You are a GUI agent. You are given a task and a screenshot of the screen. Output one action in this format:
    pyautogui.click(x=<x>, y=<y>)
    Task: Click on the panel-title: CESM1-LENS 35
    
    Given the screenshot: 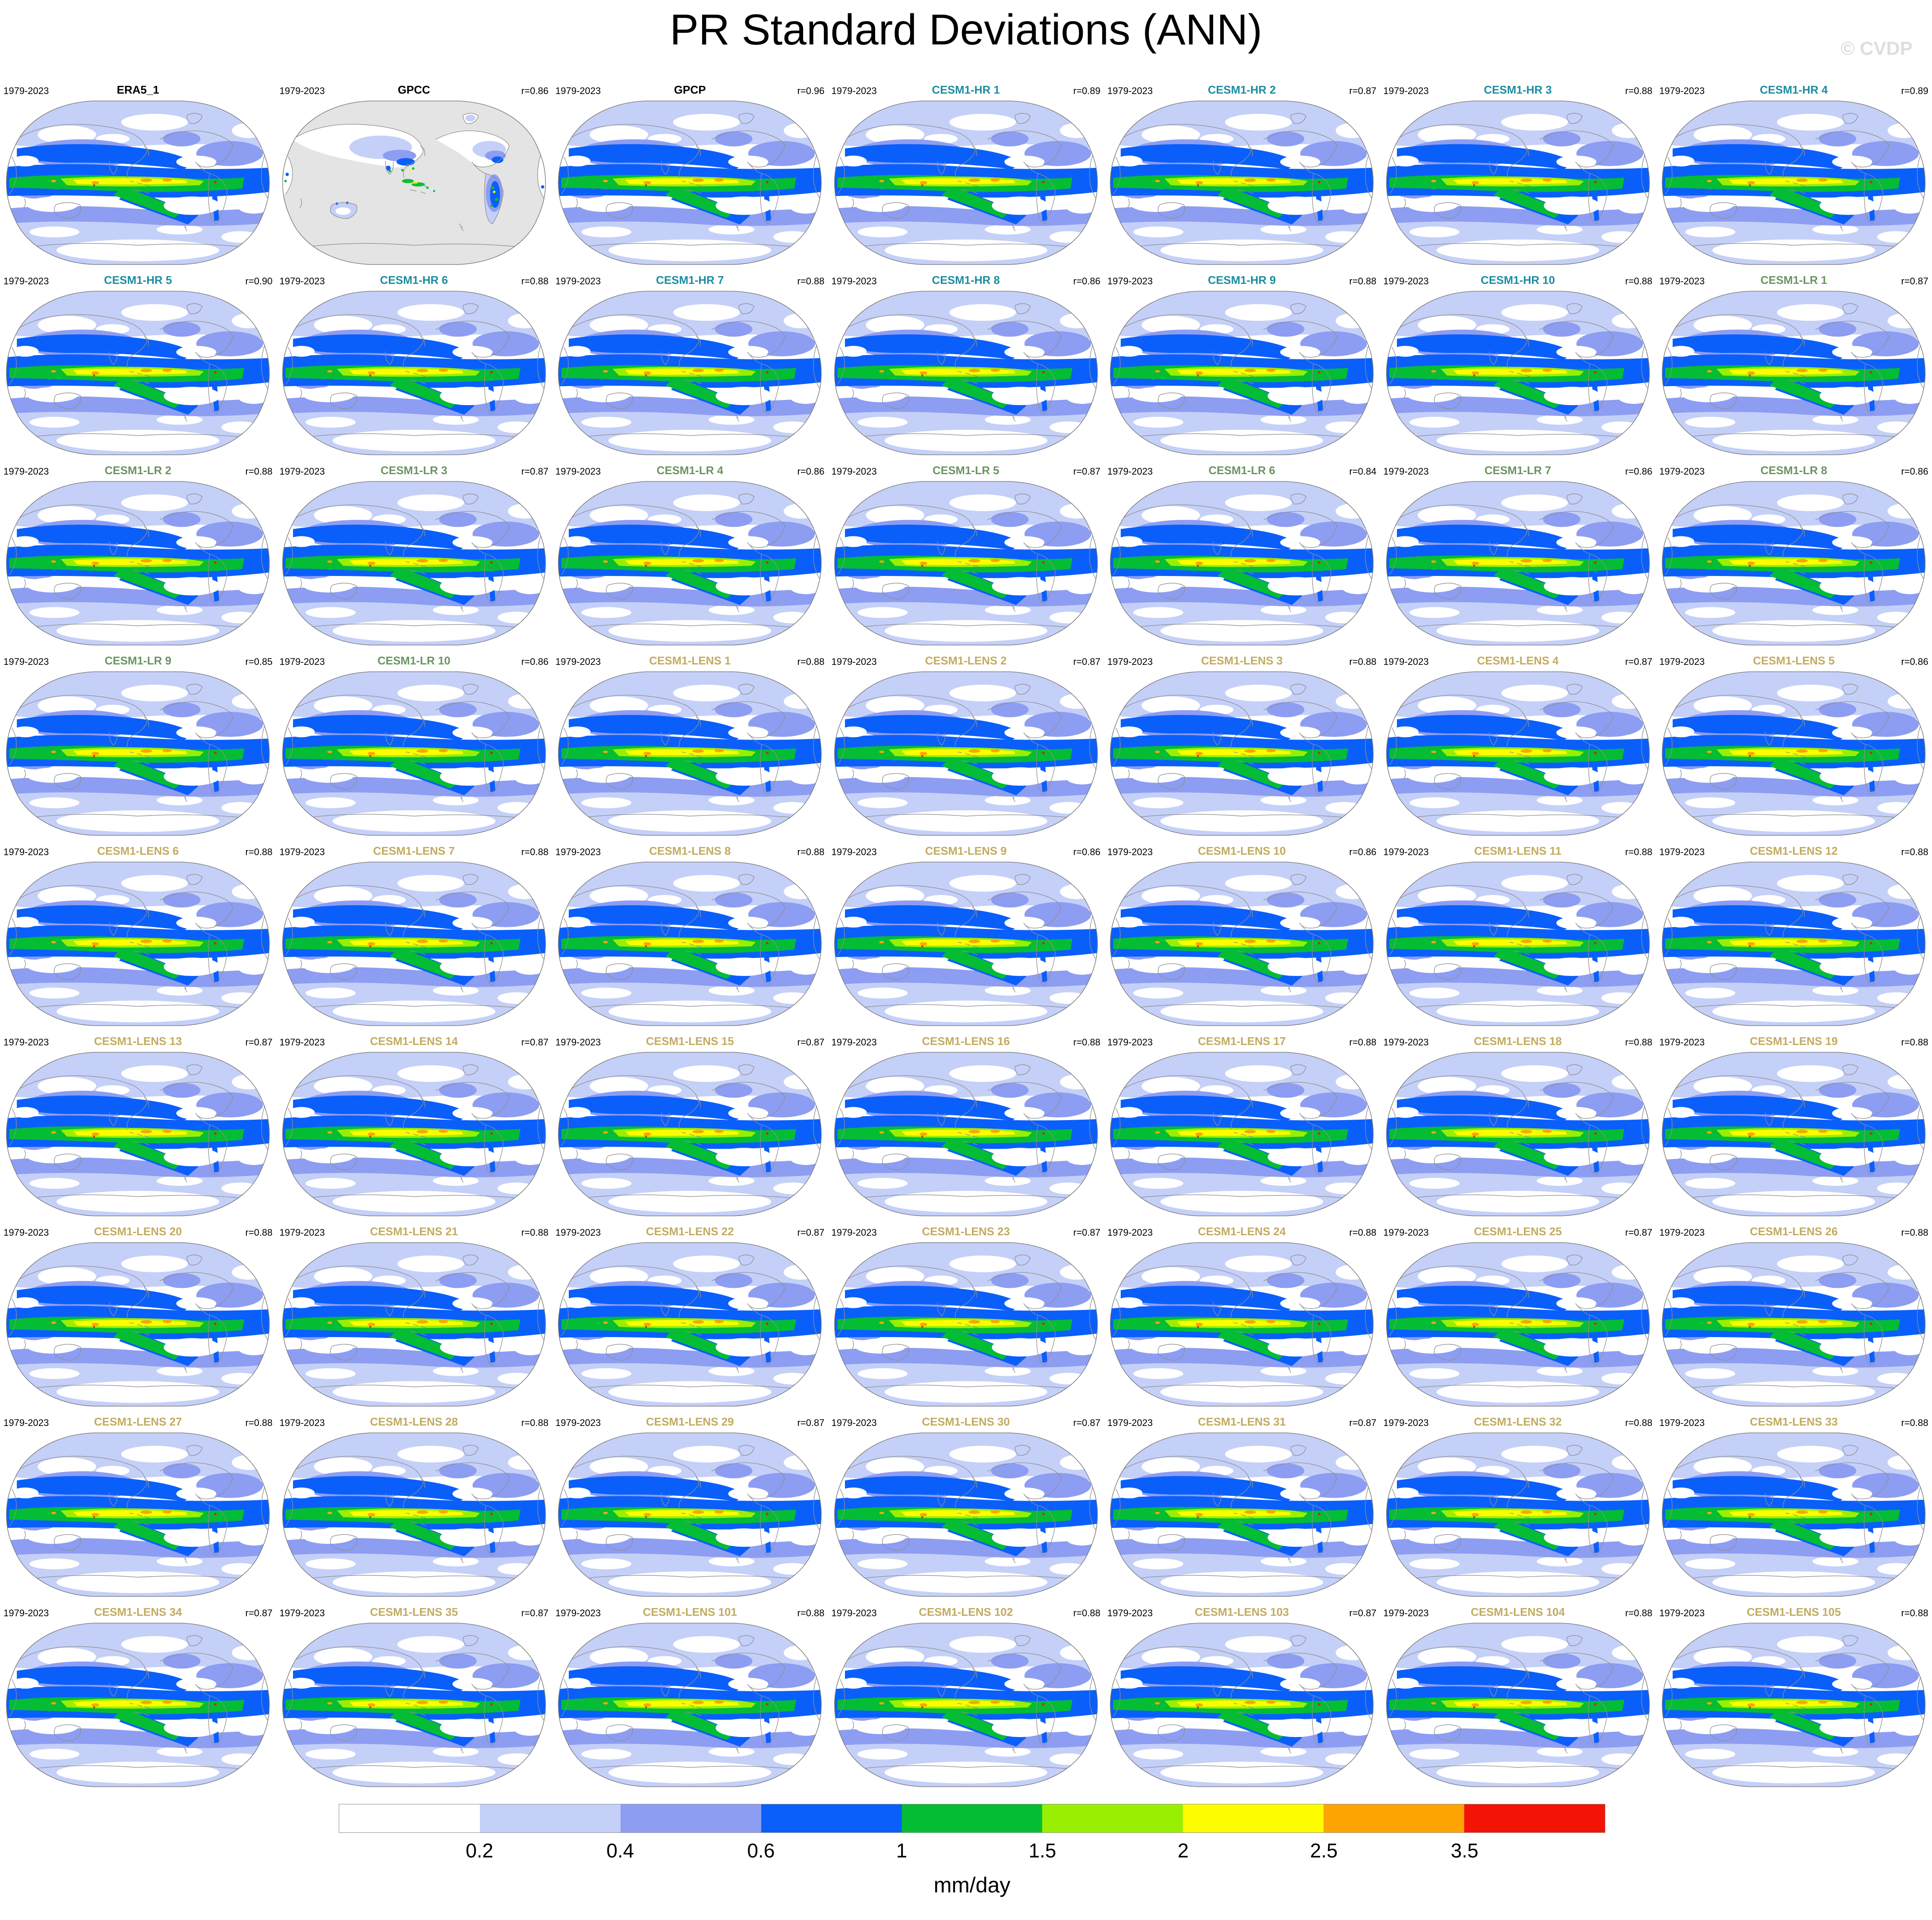 What is the action you would take?
    pyautogui.click(x=414, y=1612)
    